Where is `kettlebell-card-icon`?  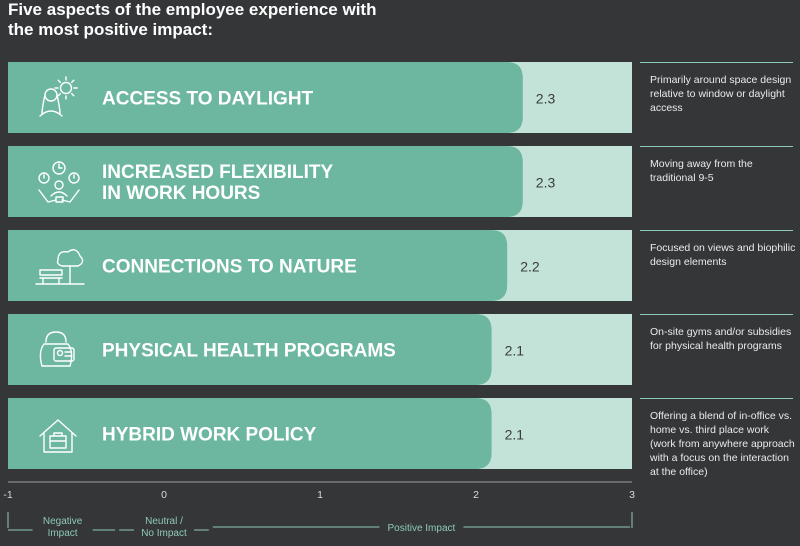 kettlebell-card-icon is located at coordinates (57, 349).